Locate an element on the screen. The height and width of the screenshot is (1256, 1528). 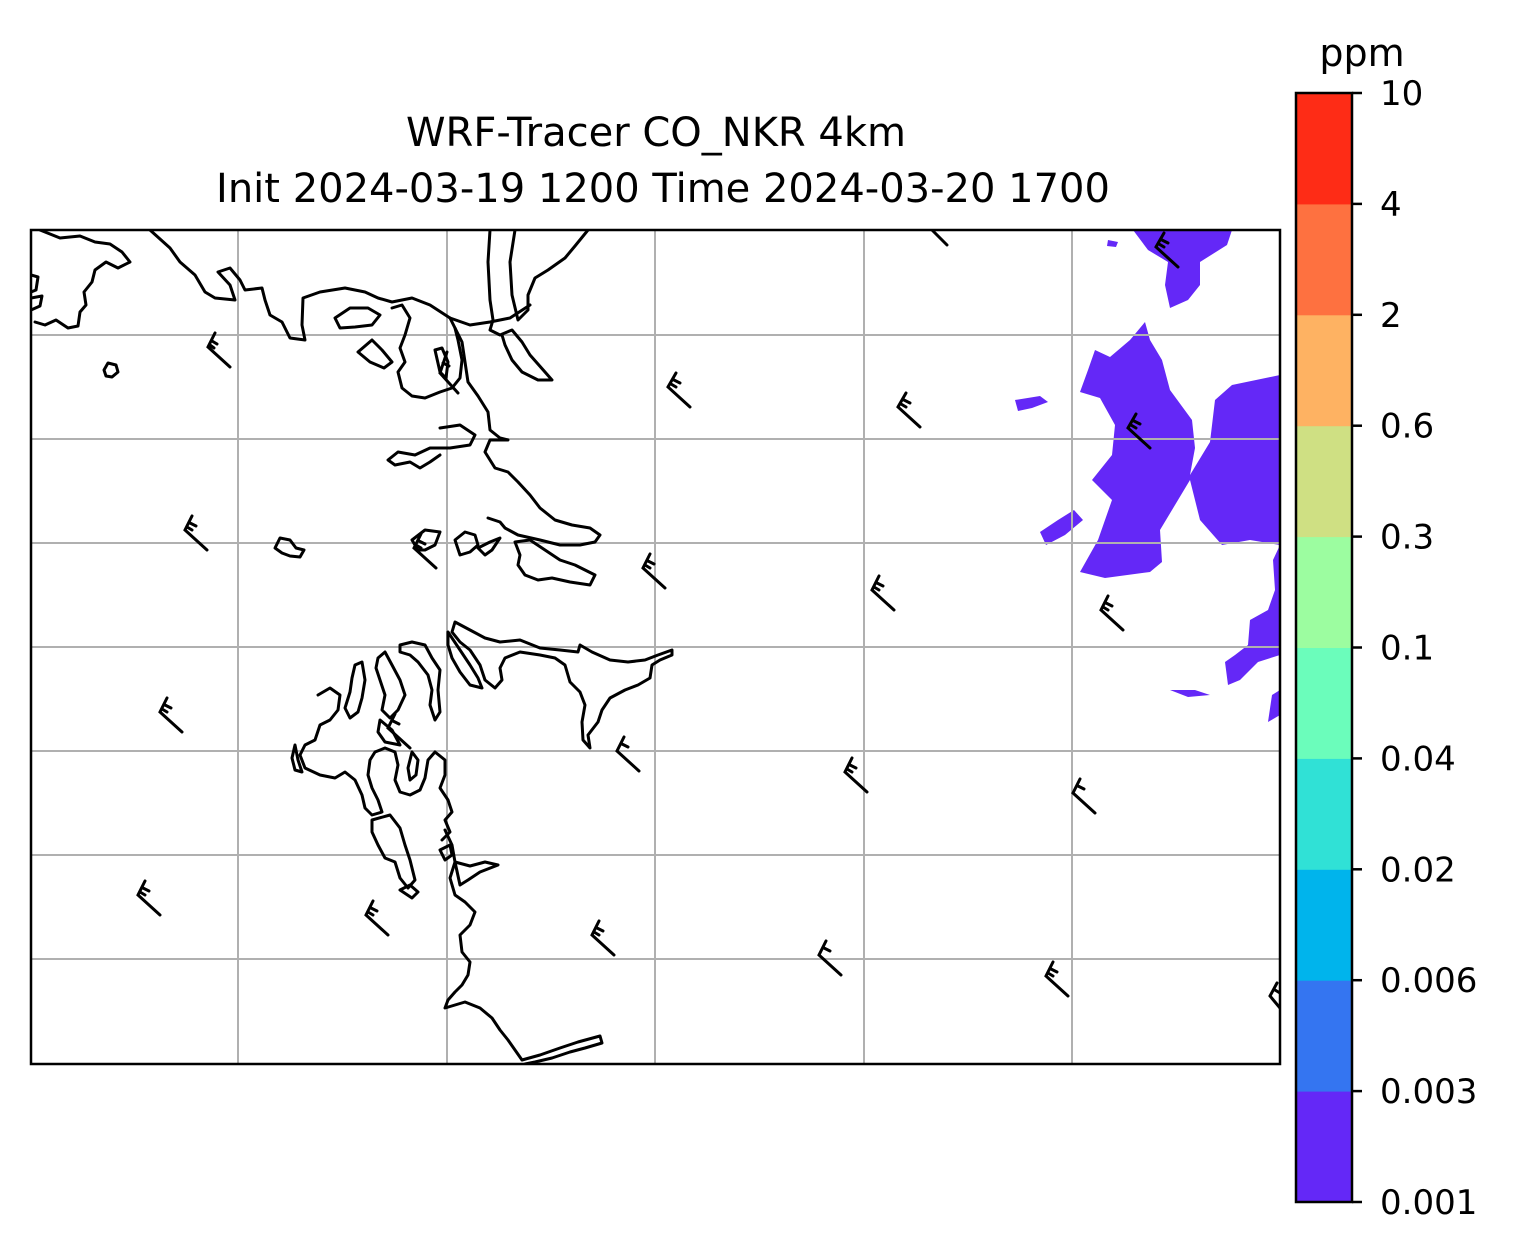
tracer-region-small-north is located at coordinates (1112, 243).